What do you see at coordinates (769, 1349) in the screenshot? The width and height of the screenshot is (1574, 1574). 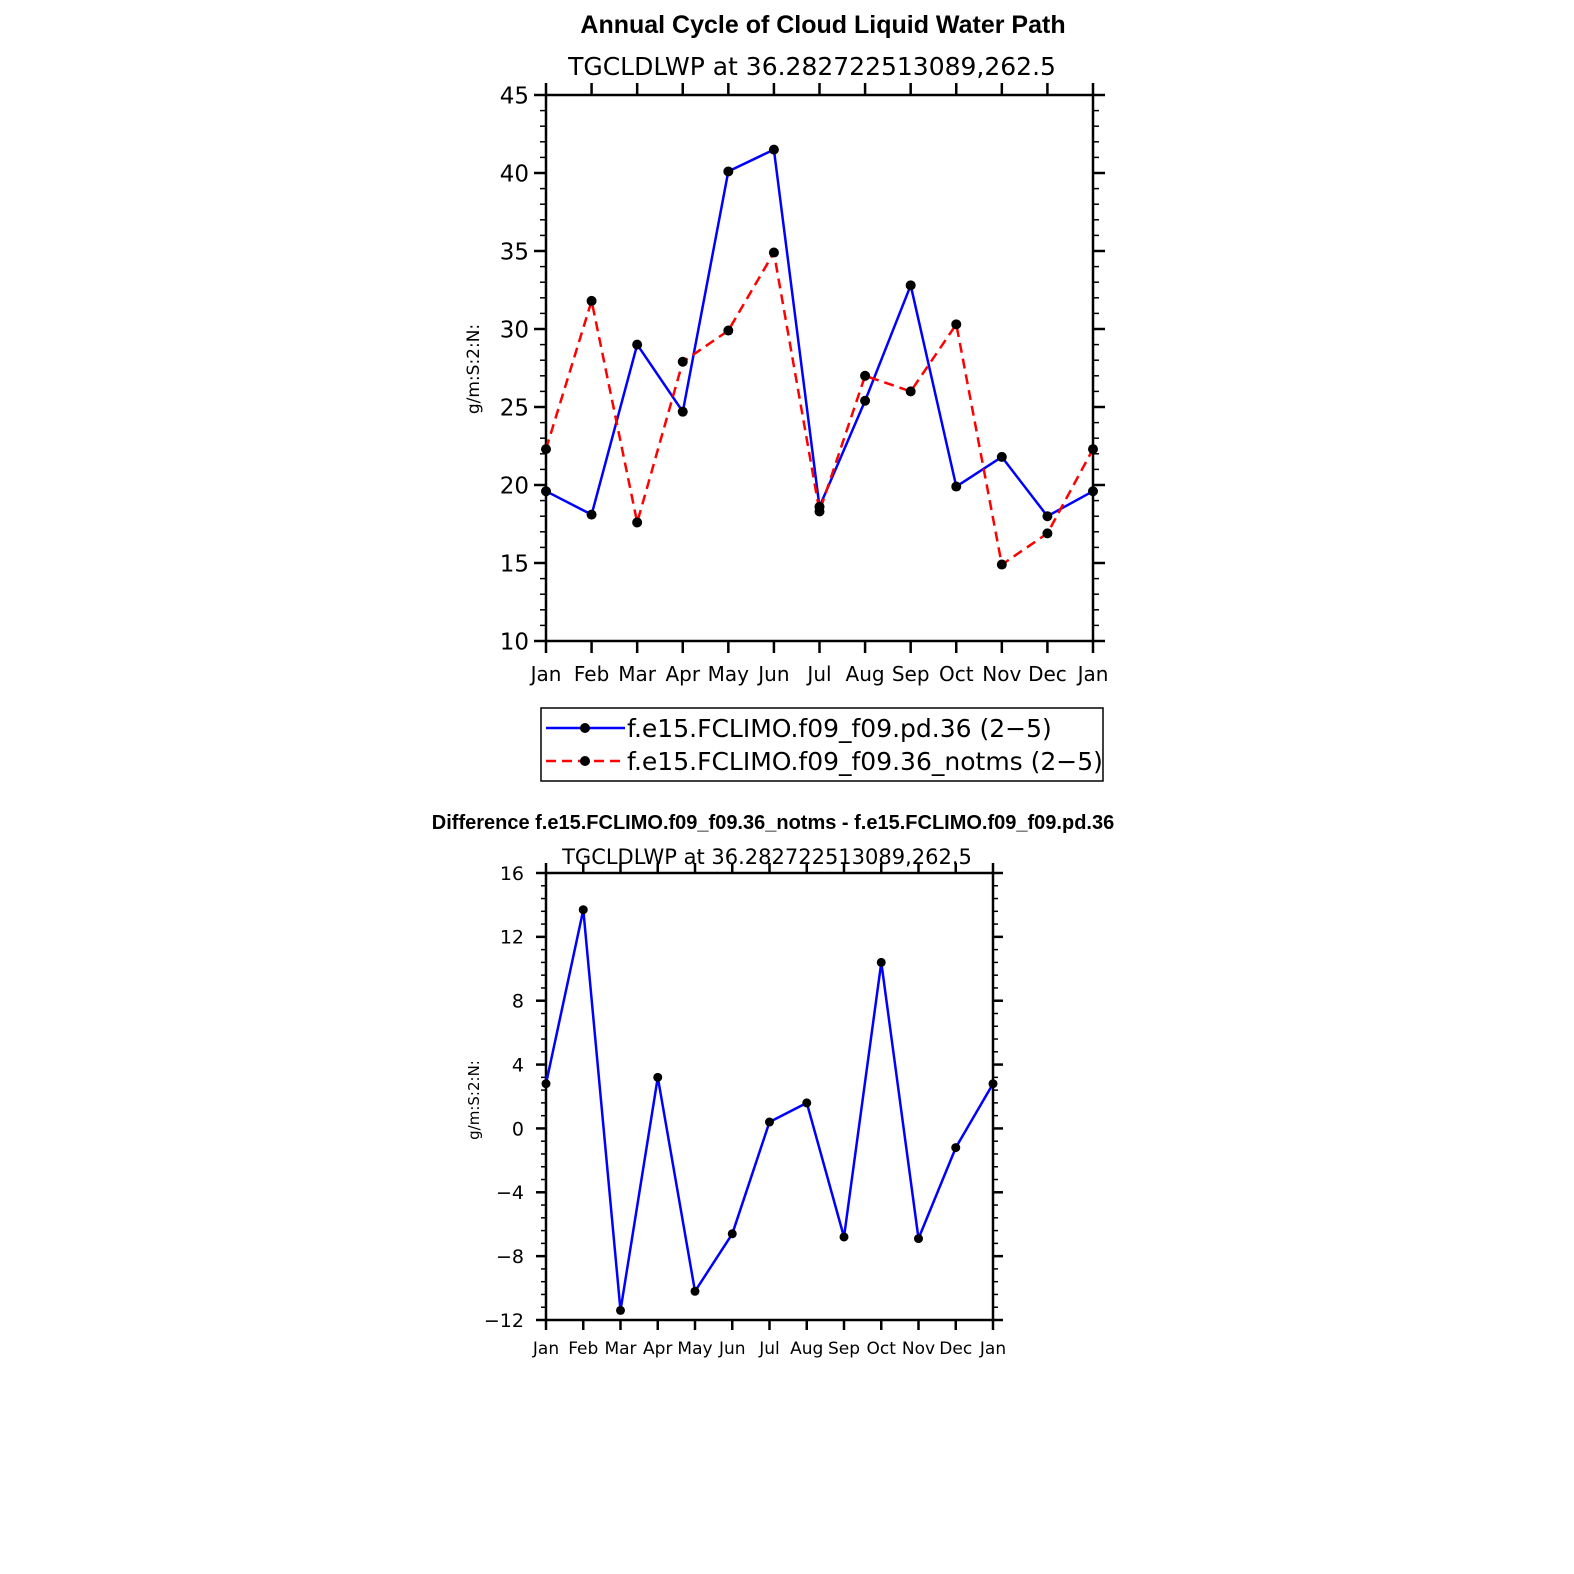 I see `chart-2-xtick-label: Jul` at bounding box center [769, 1349].